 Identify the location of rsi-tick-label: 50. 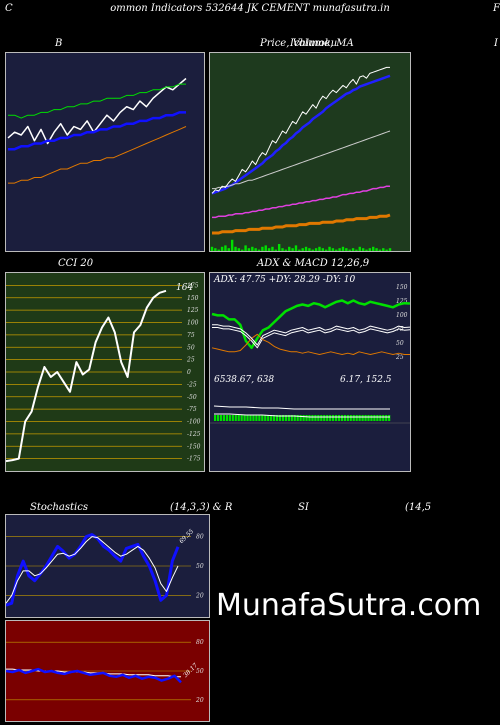
(200, 671).